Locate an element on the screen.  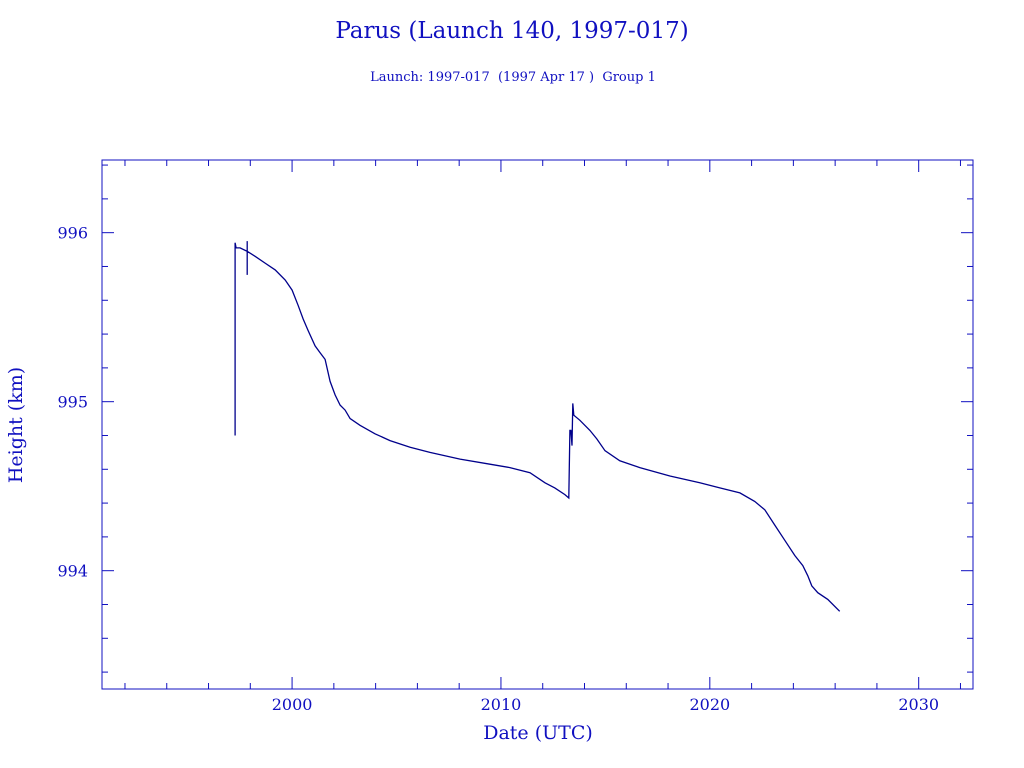
x-tick-label: 2010 is located at coordinates (501, 704).